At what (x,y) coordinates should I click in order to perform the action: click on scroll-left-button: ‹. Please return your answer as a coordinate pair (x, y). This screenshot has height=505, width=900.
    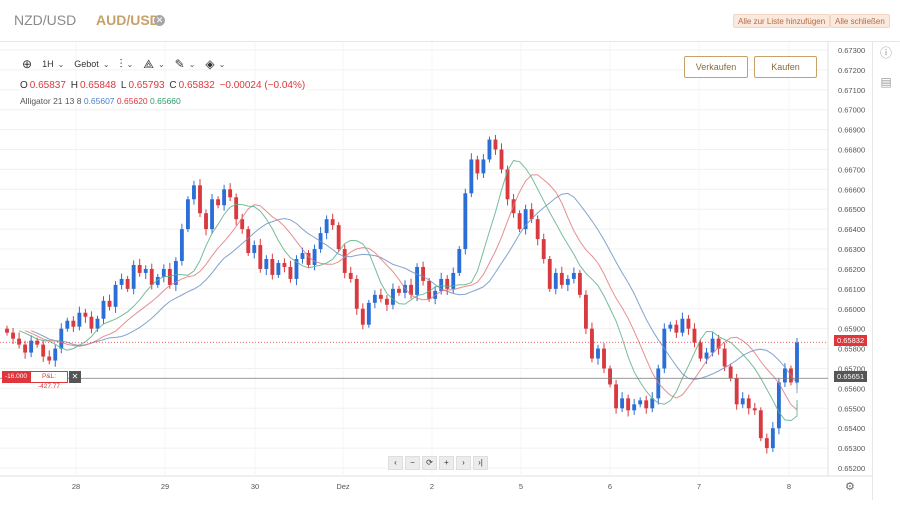
    Looking at the image, I should click on (395, 463).